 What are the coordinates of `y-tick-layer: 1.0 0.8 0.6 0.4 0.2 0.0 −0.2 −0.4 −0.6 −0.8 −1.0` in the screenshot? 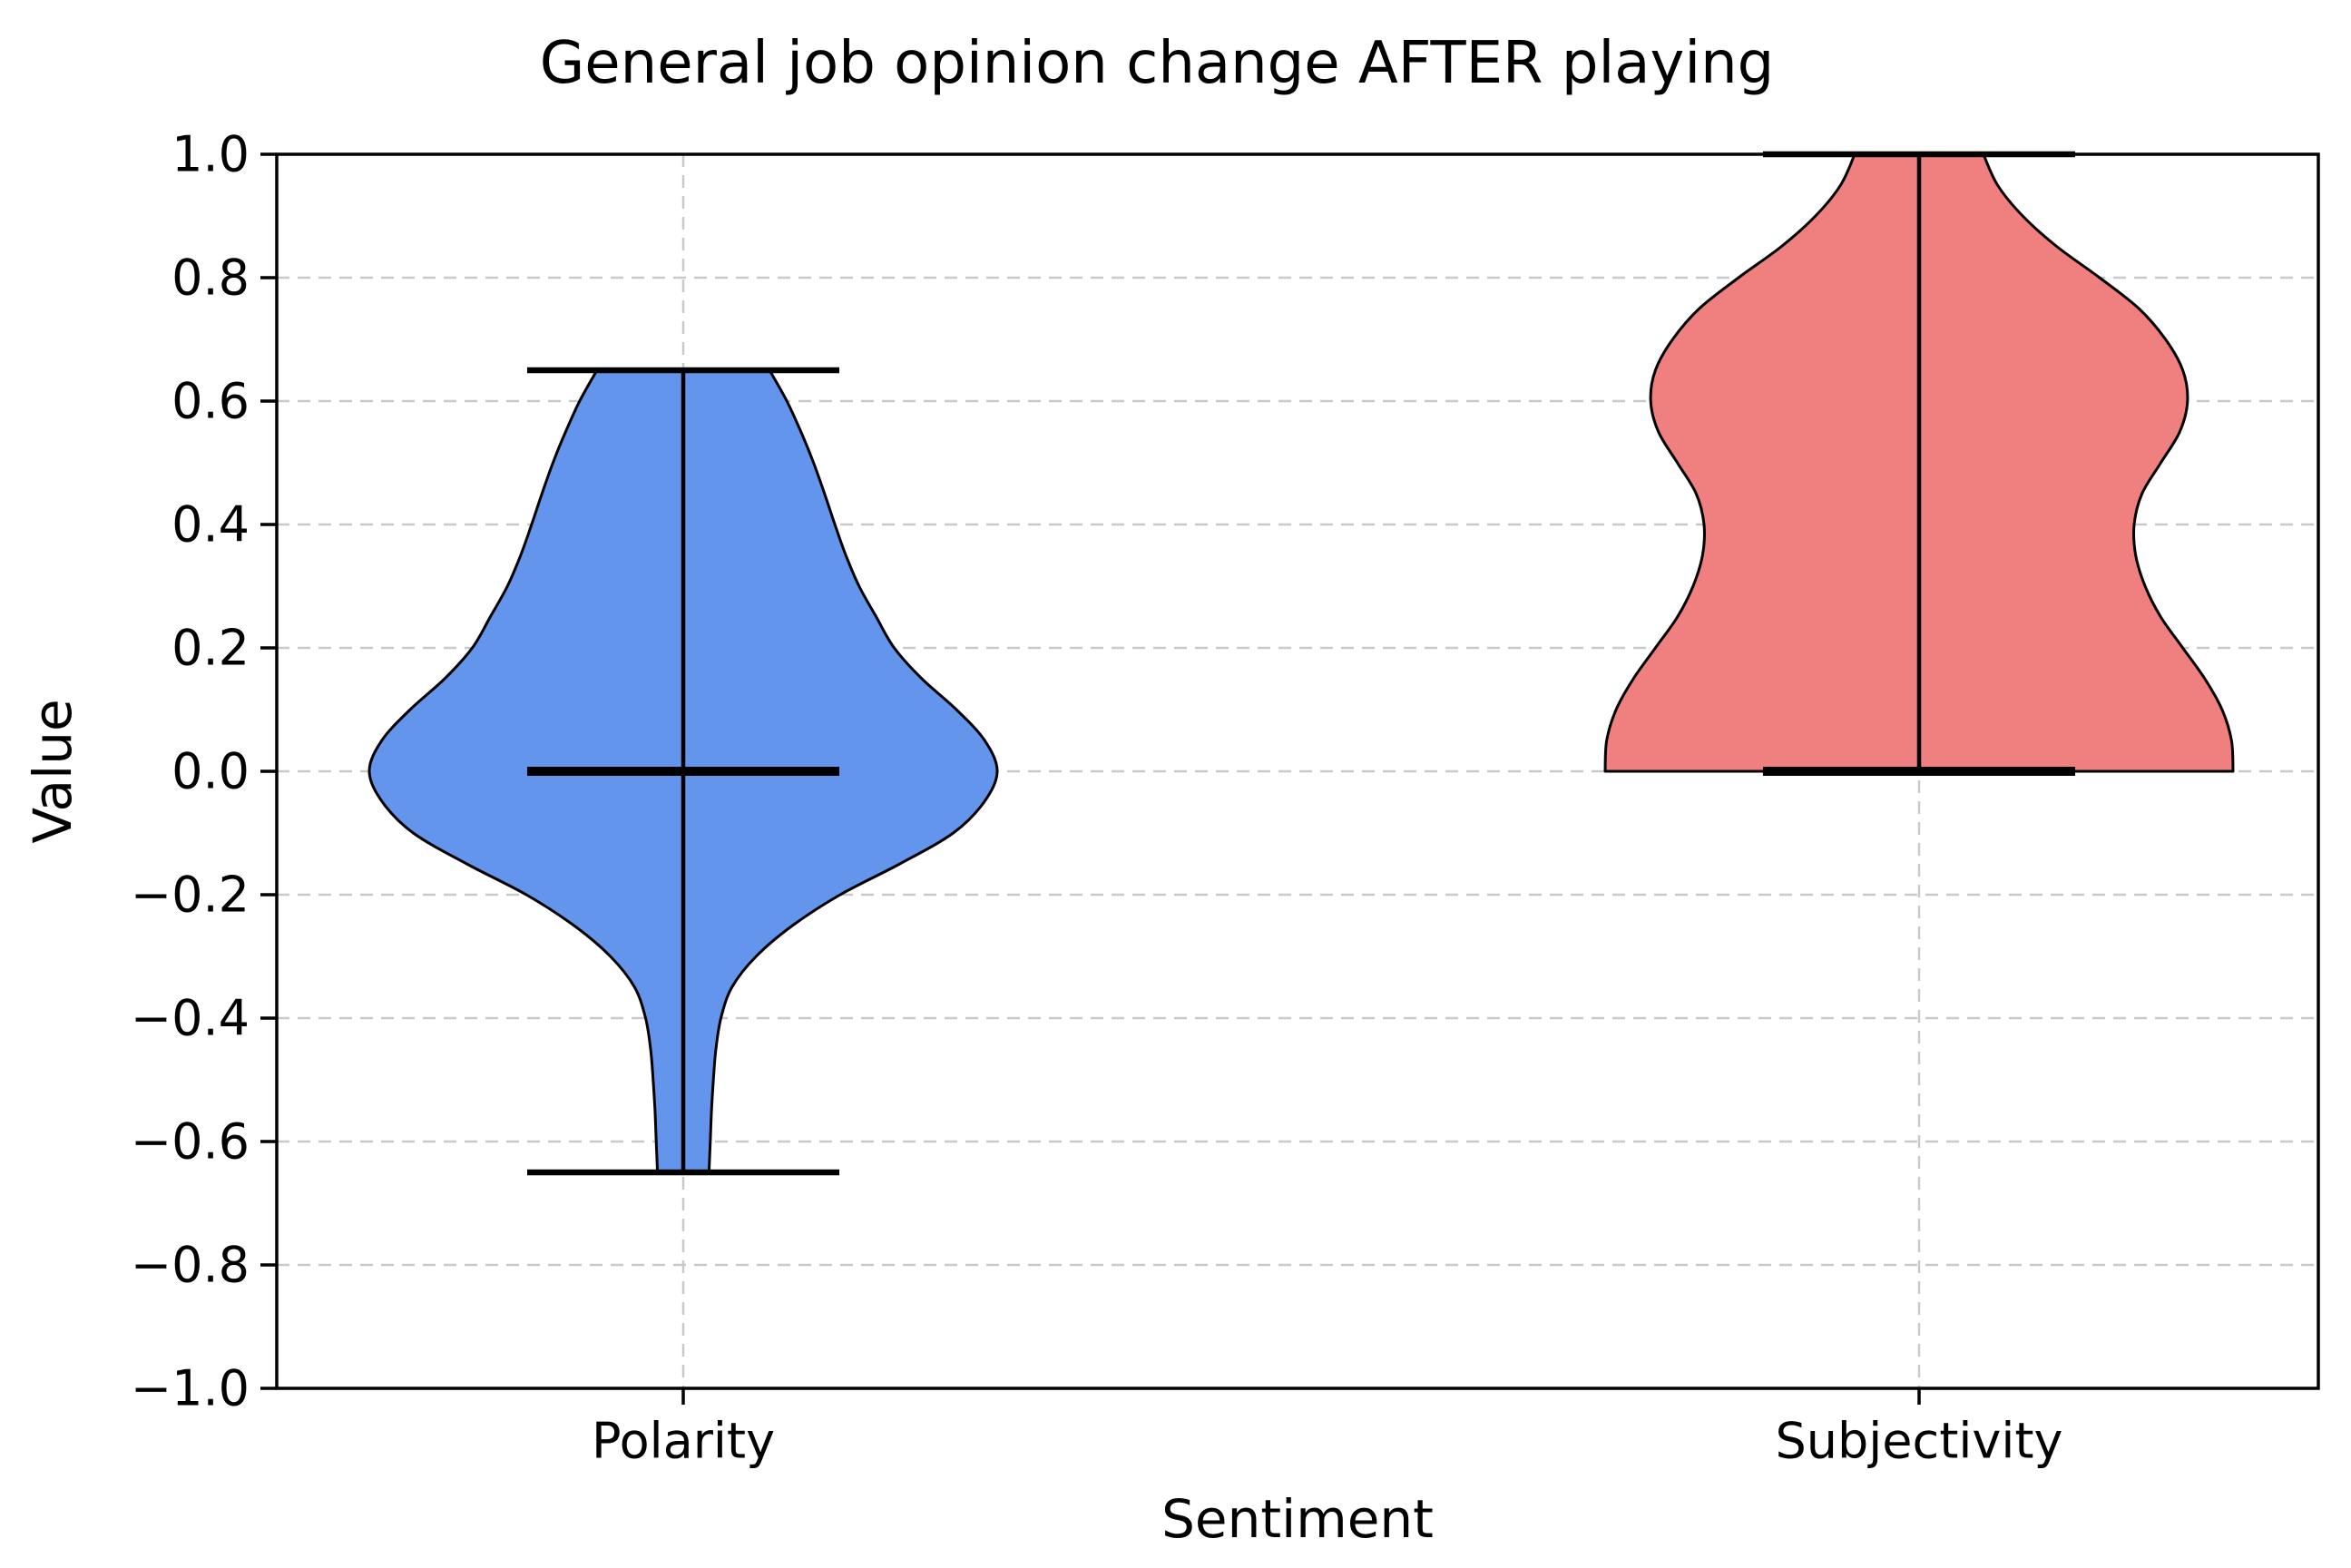 It's located at (204, 771).